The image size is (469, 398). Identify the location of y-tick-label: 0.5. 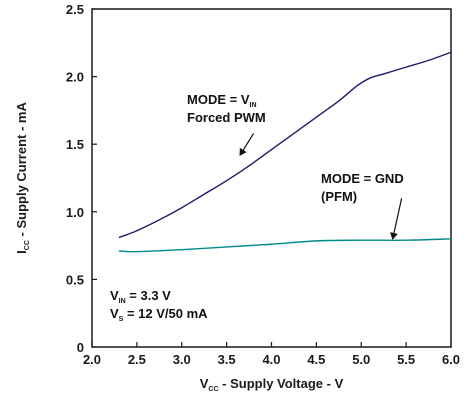
(75, 279).